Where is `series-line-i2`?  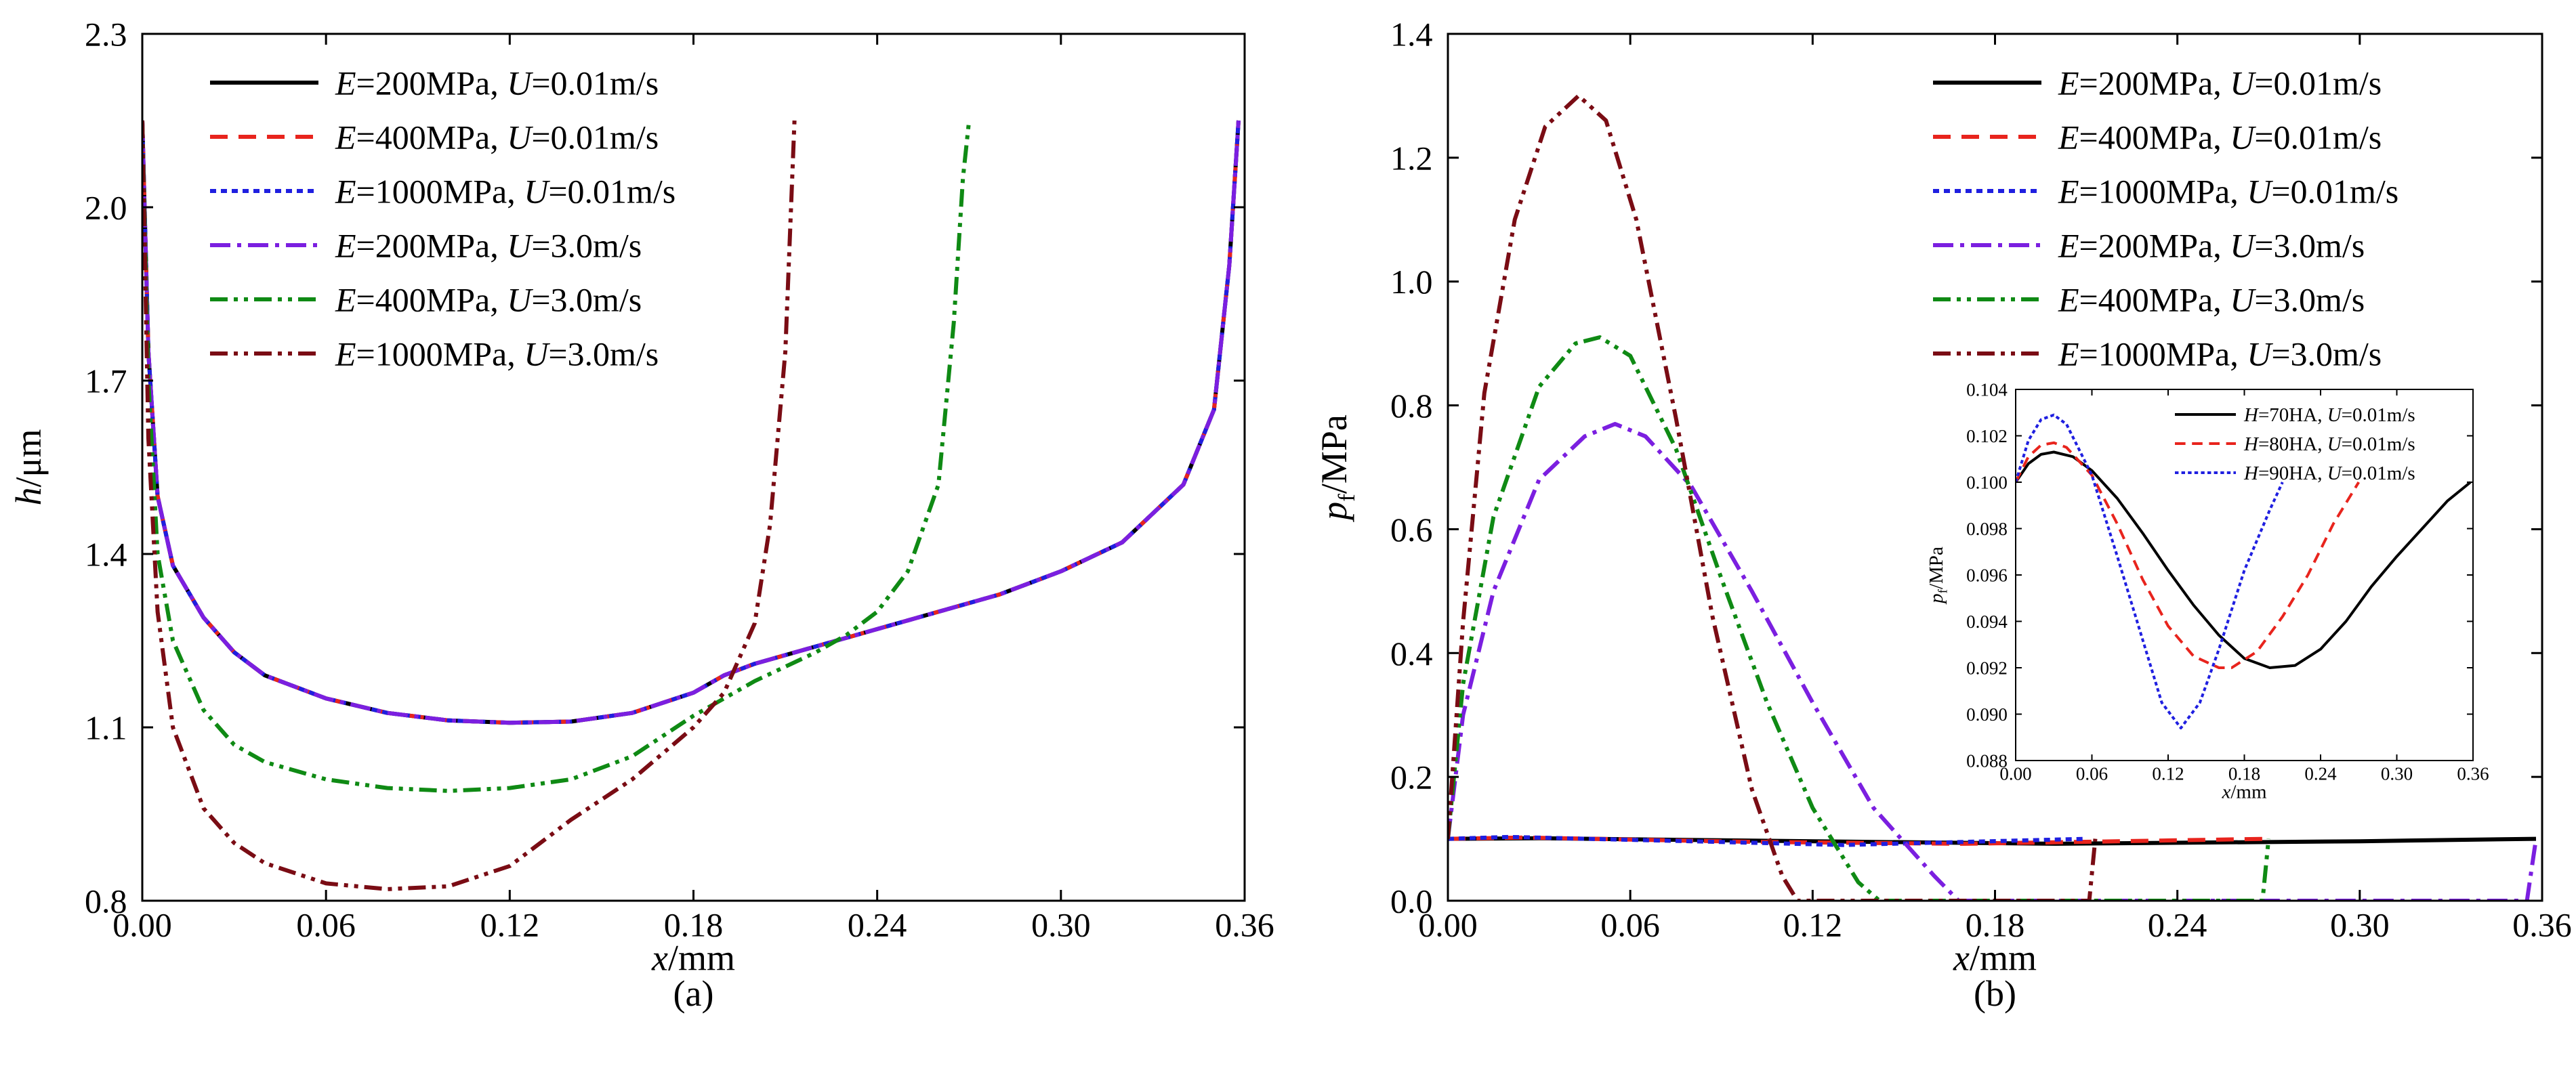
series-line-i2 is located at coordinates (2188, 555).